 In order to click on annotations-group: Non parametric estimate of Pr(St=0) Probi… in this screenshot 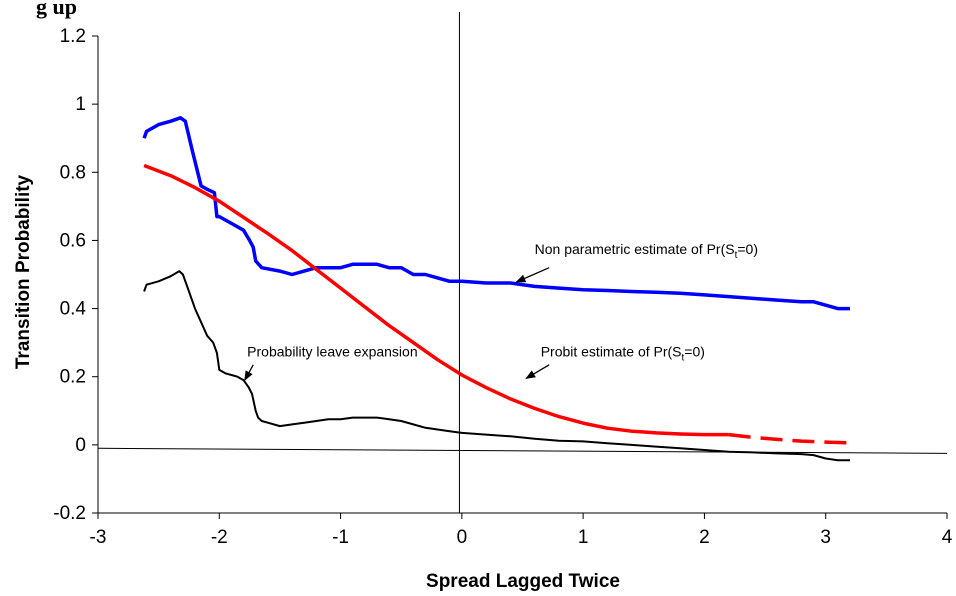, I will do `click(501, 311)`.